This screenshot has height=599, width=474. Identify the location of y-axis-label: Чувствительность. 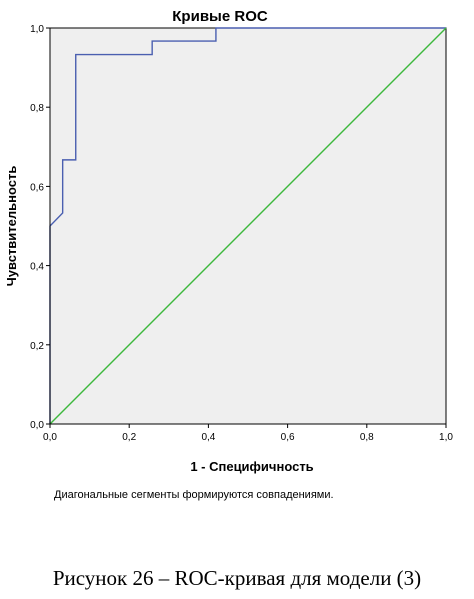
(11, 226).